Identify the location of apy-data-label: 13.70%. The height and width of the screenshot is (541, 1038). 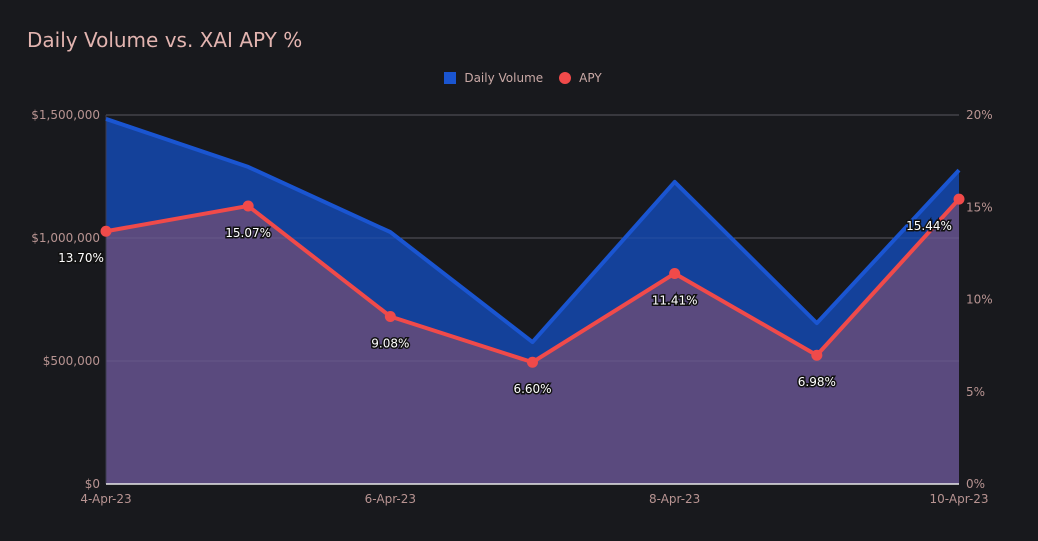
(81, 258).